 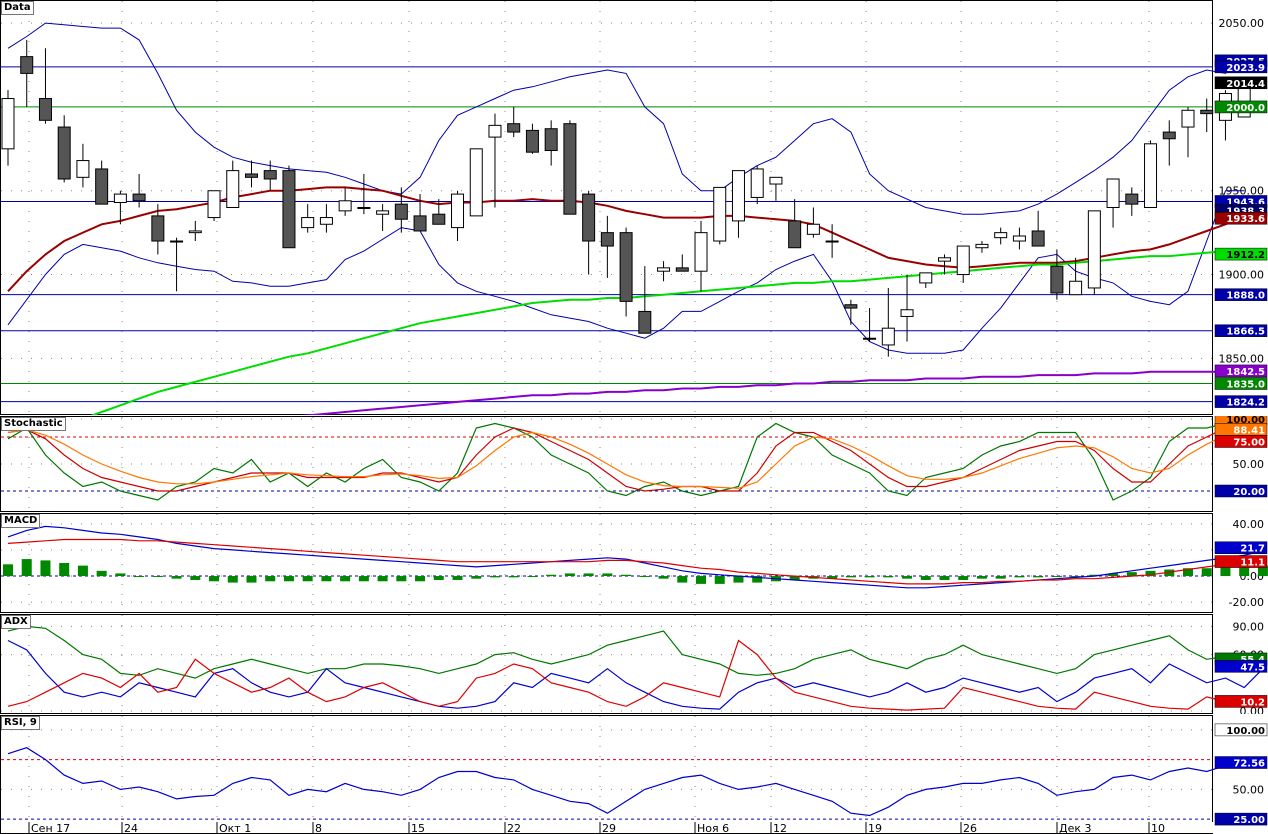 What do you see at coordinates (1249, 464) in the screenshot?
I see `stoch-ytick-label: 50.00` at bounding box center [1249, 464].